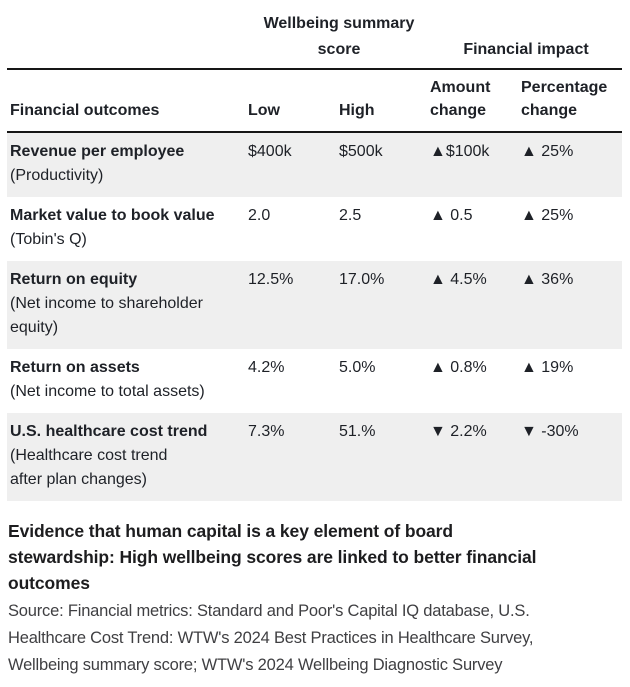  What do you see at coordinates (458, 431) in the screenshot?
I see `amount-change-cell: ▼ 2.2%` at bounding box center [458, 431].